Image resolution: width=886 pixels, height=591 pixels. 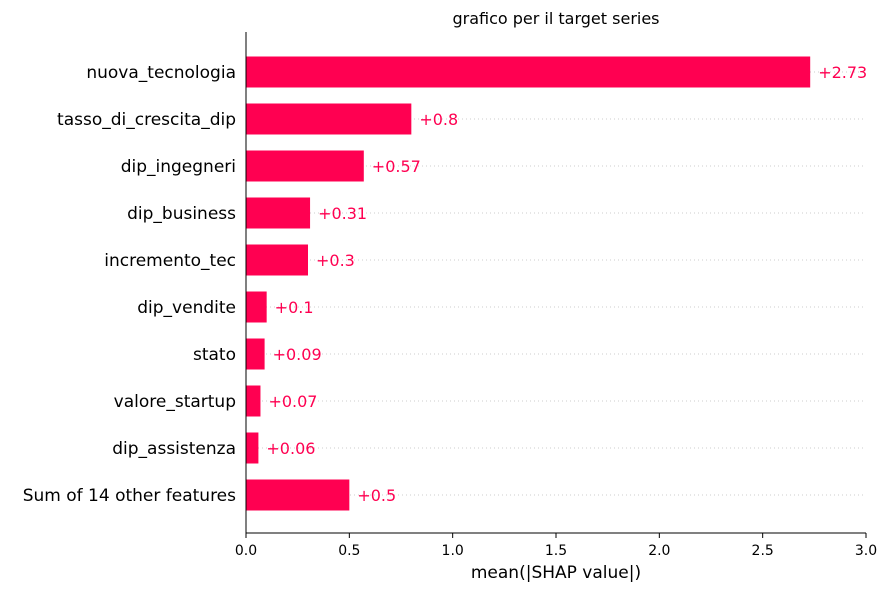 What do you see at coordinates (556, 573) in the screenshot?
I see `x-axis-label: mean(|SHAP value|)` at bounding box center [556, 573].